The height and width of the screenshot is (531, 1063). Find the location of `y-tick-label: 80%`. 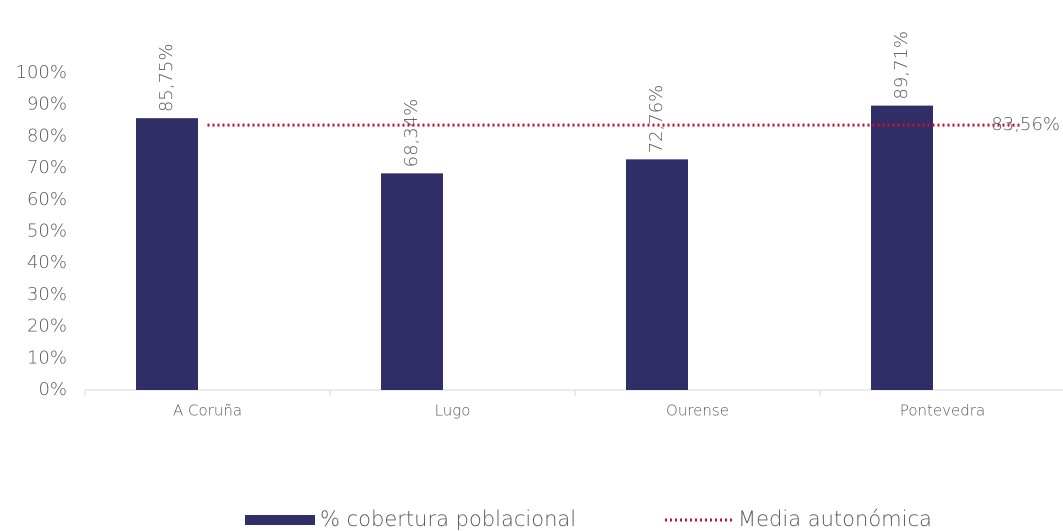

y-tick-label: 80% is located at coordinates (47, 135).